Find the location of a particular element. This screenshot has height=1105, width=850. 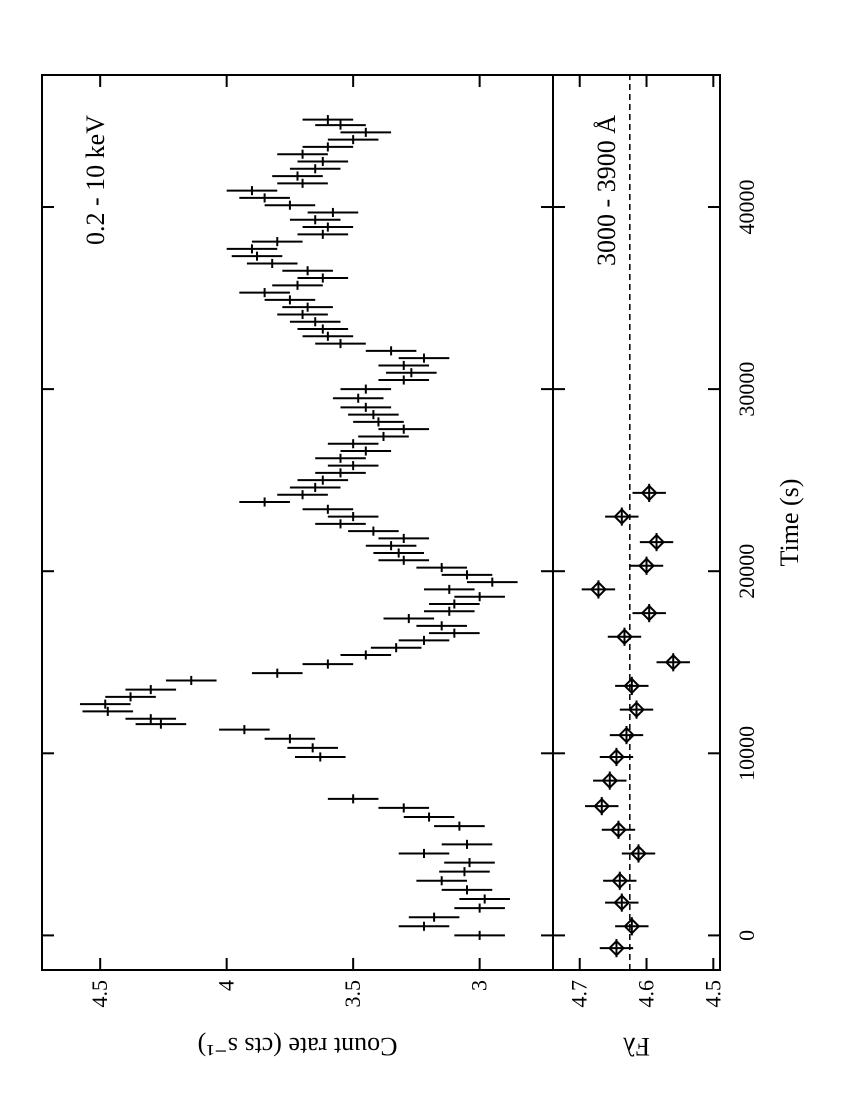

y-tick-label: 4.6 is located at coordinates (646, 994).